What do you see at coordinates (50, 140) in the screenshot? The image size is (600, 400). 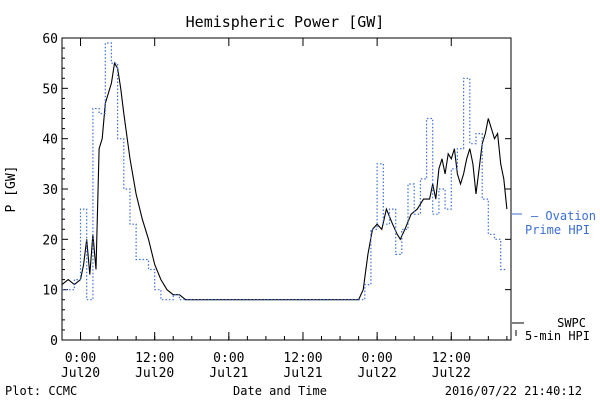 I see `y-tick-label: 40` at bounding box center [50, 140].